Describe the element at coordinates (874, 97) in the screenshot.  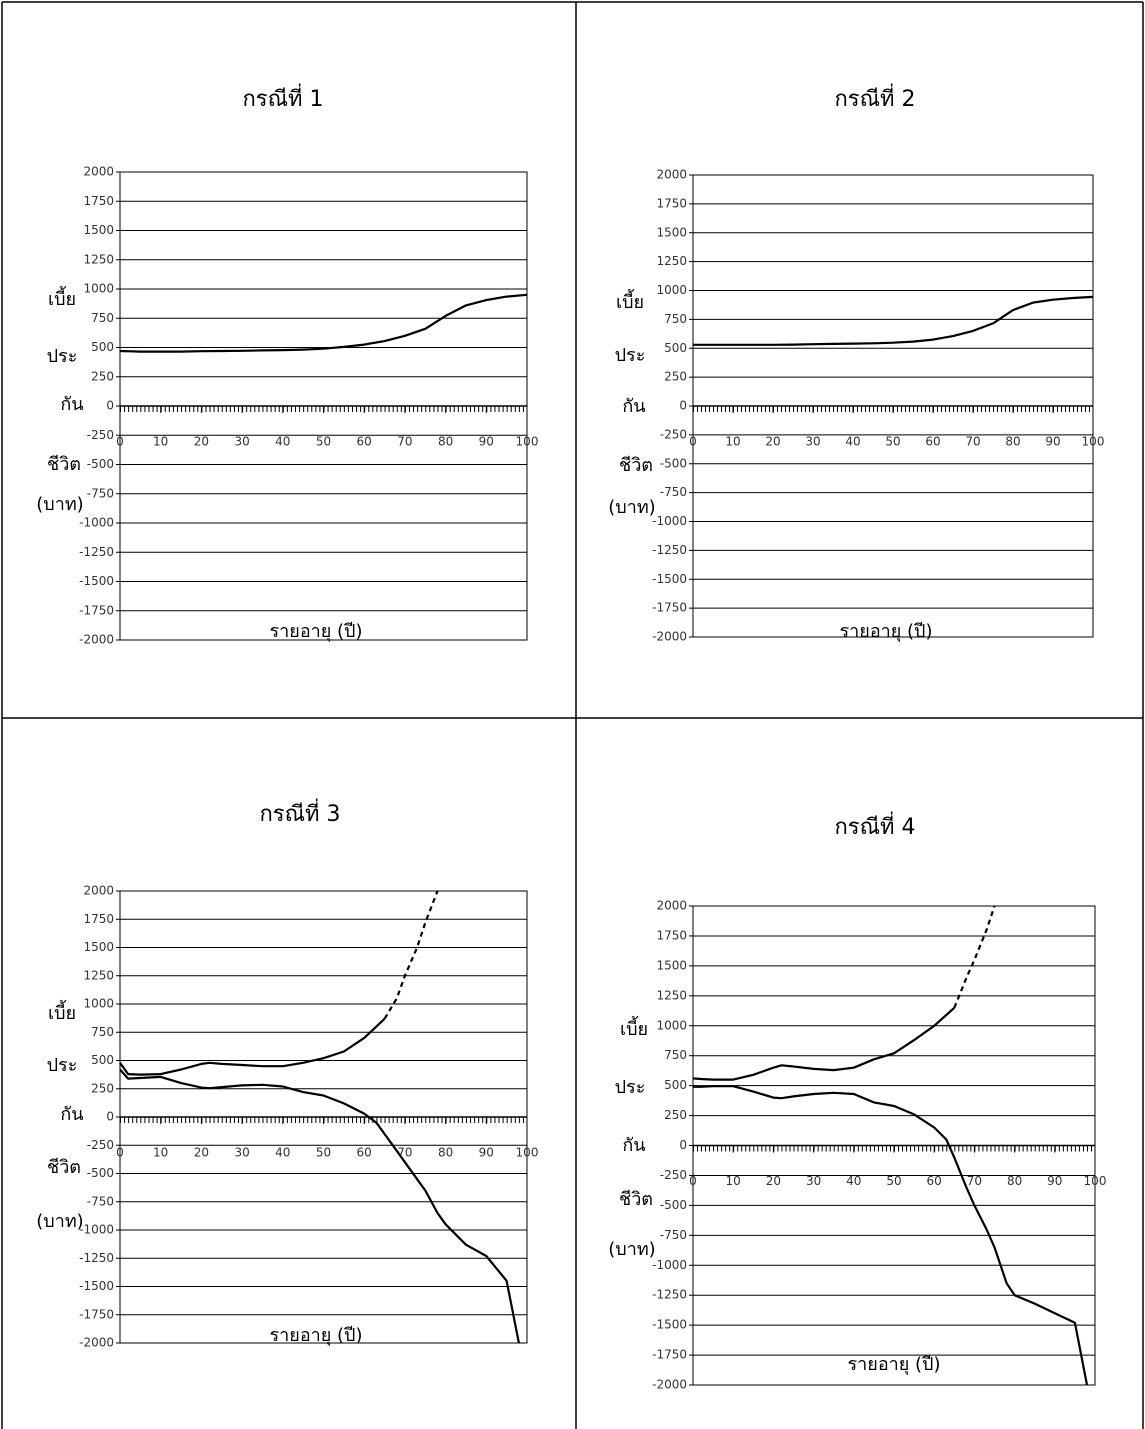
I see `chart-title: กรณีที่ 2` at that location.